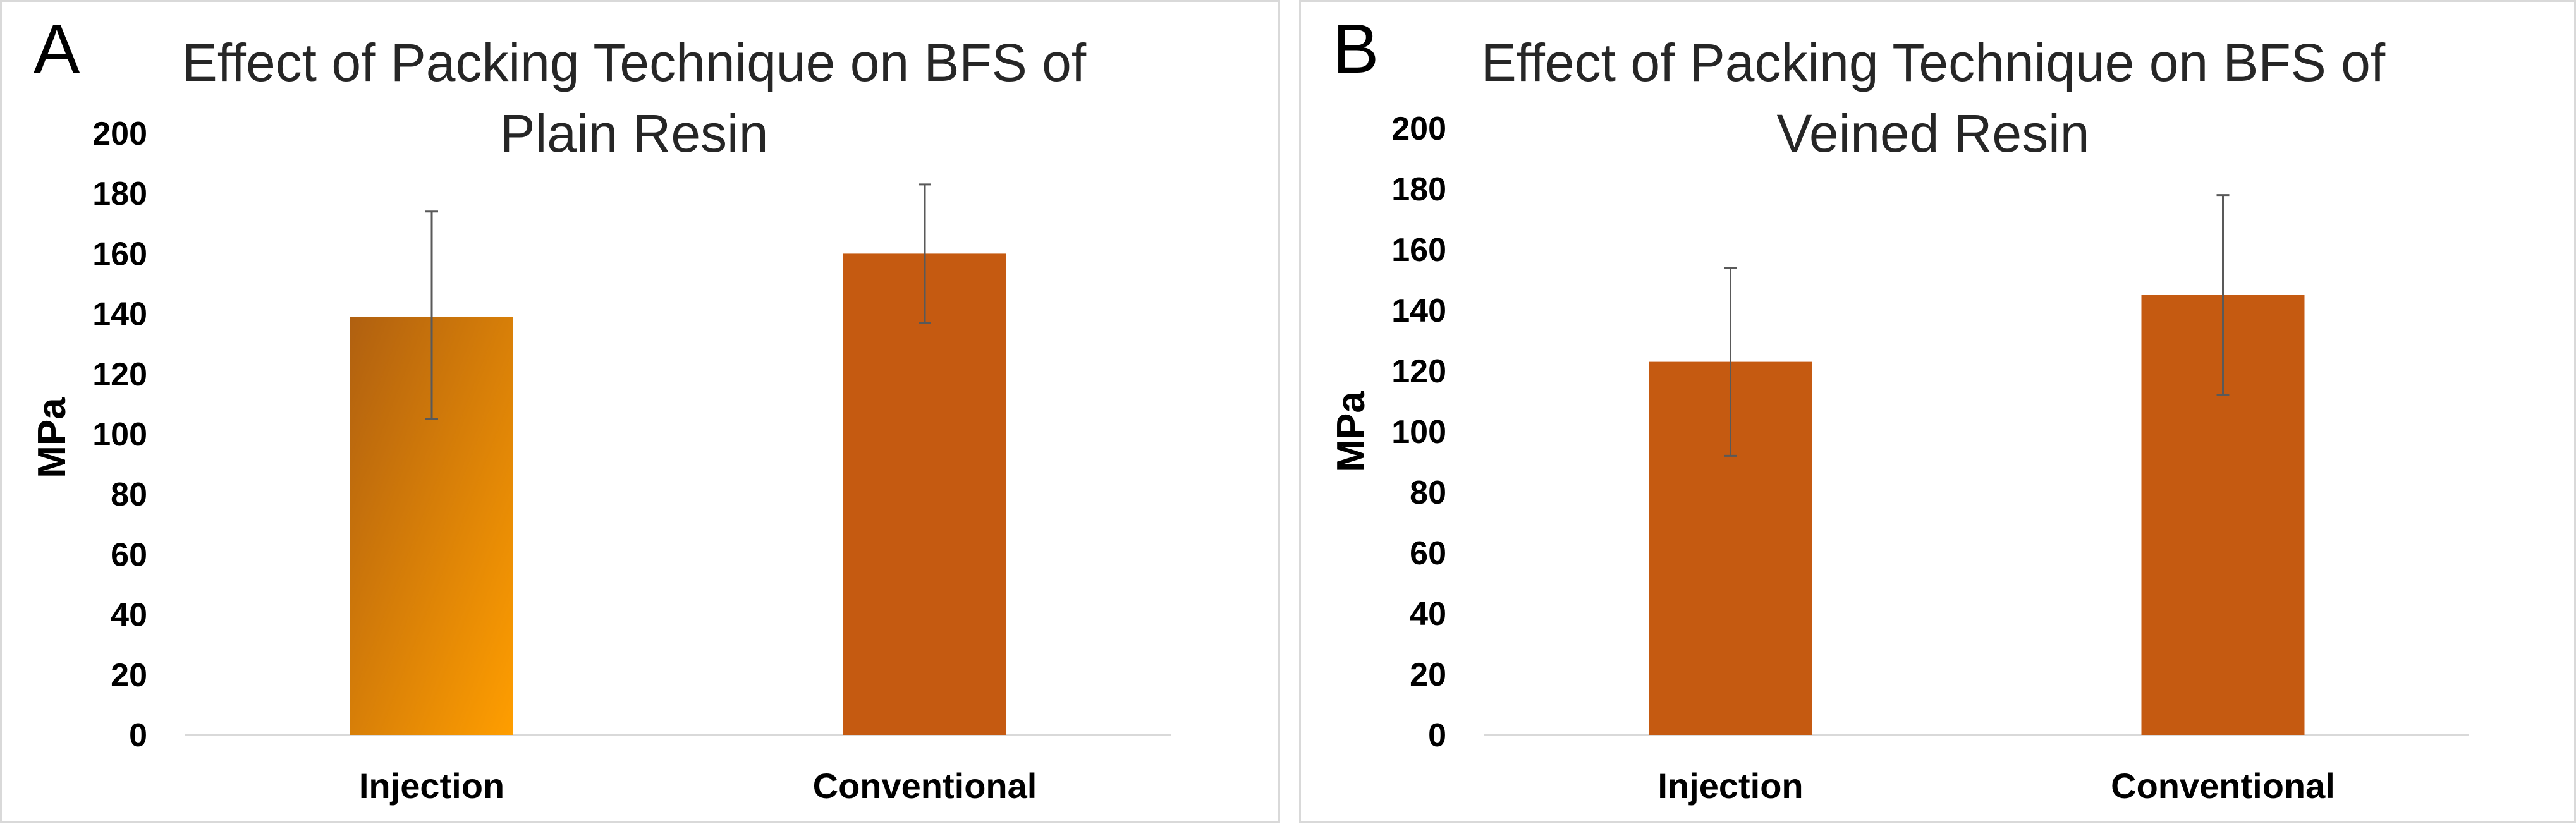 This screenshot has width=2576, height=824. What do you see at coordinates (1356, 49) in the screenshot?
I see `panel-label: B` at bounding box center [1356, 49].